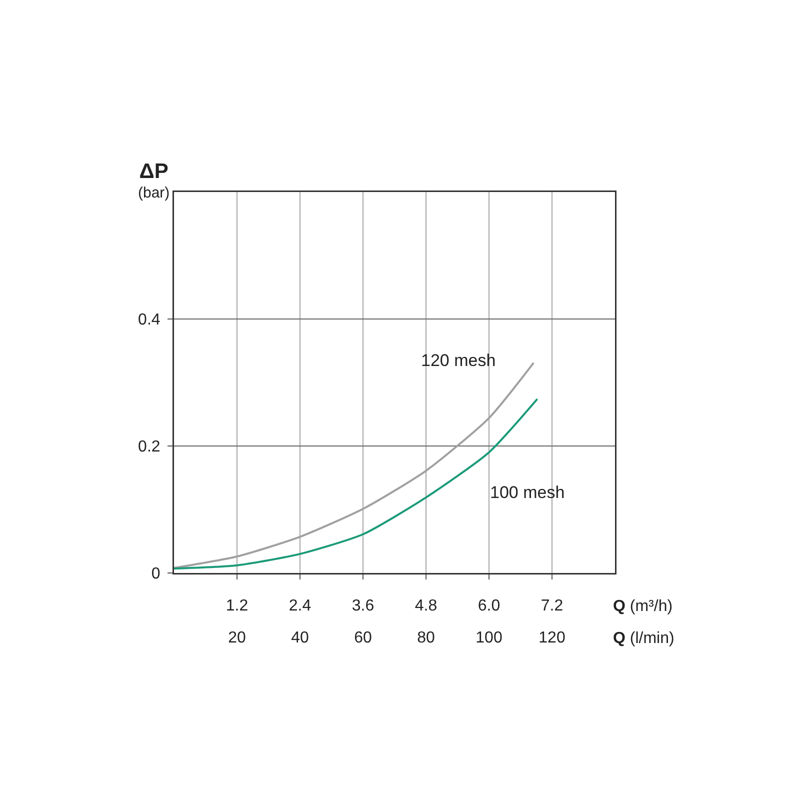 This screenshot has height=800, width=800. What do you see at coordinates (489, 606) in the screenshot?
I see `x-tick-label: 6.0` at bounding box center [489, 606].